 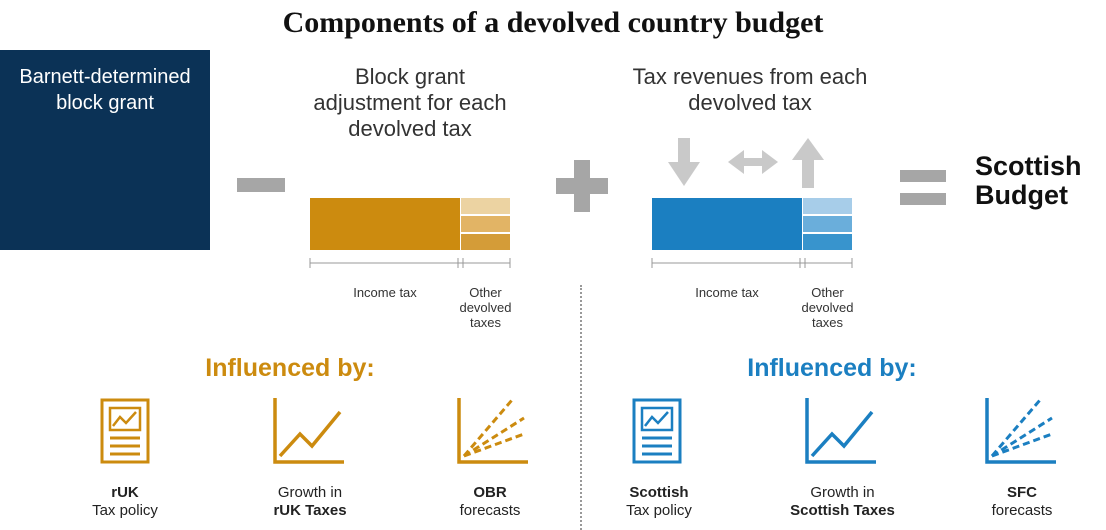 I want to click on revenue-heading: Tax revenues from each devolved tax, so click(x=750, y=89).